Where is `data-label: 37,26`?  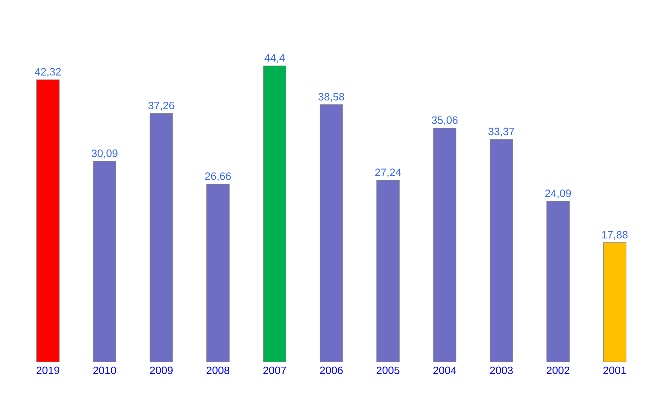 data-label: 37,26 is located at coordinates (161, 106).